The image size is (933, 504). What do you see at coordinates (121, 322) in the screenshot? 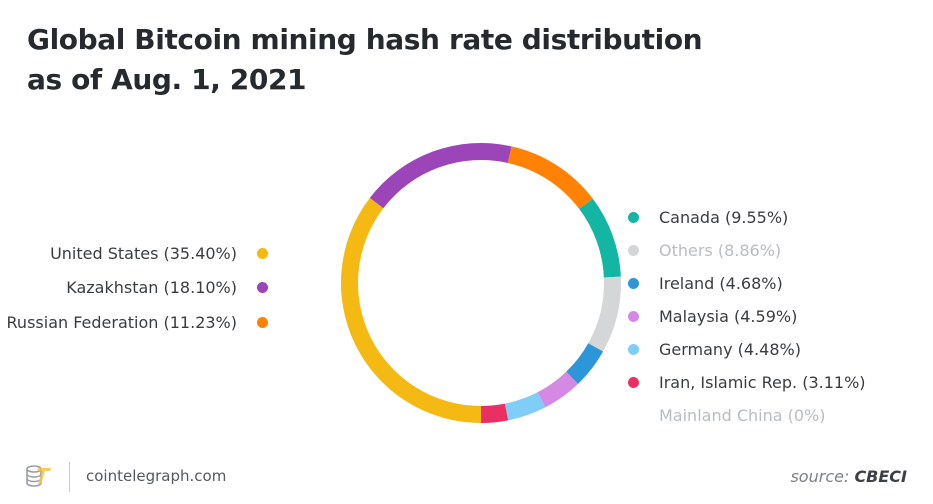
I see `legend-label: Russian Federation (11.23%)` at bounding box center [121, 322].